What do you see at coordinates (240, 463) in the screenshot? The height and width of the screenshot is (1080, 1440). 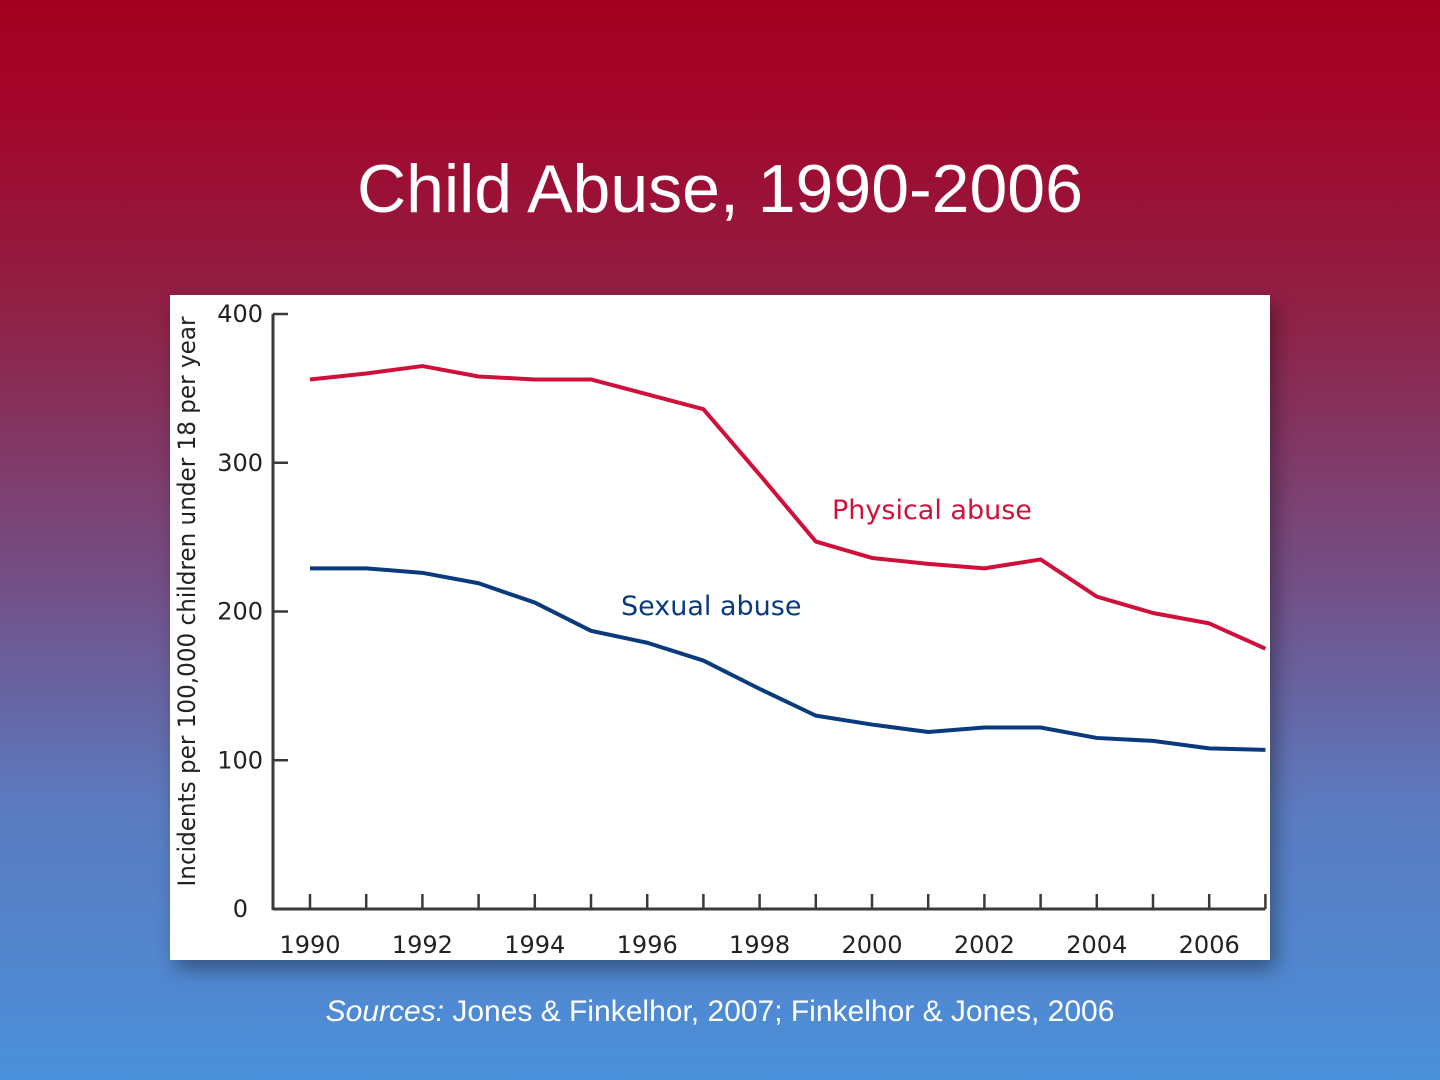 I see `y-tick-label: 300` at bounding box center [240, 463].